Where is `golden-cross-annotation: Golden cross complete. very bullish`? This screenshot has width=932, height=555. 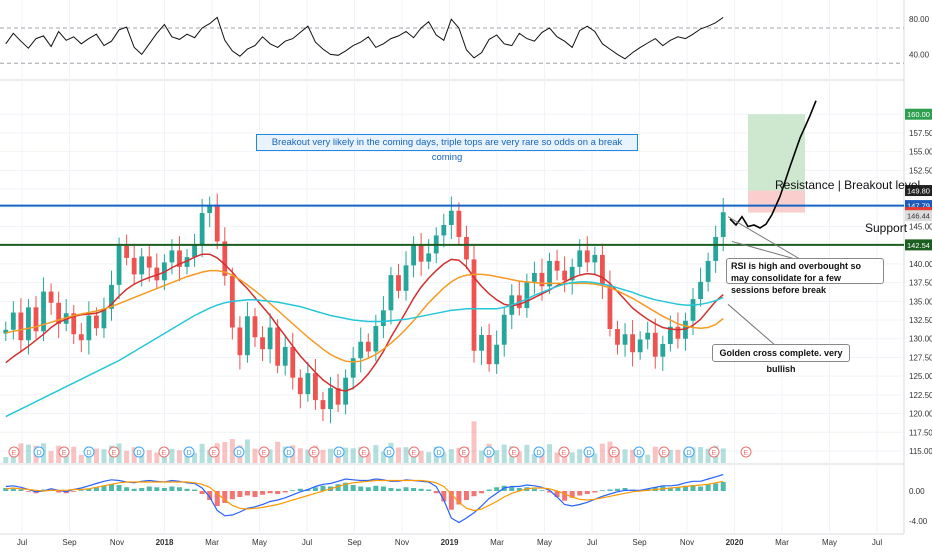
golden-cross-annotation: Golden cross complete. very bullish is located at coordinates (781, 359).